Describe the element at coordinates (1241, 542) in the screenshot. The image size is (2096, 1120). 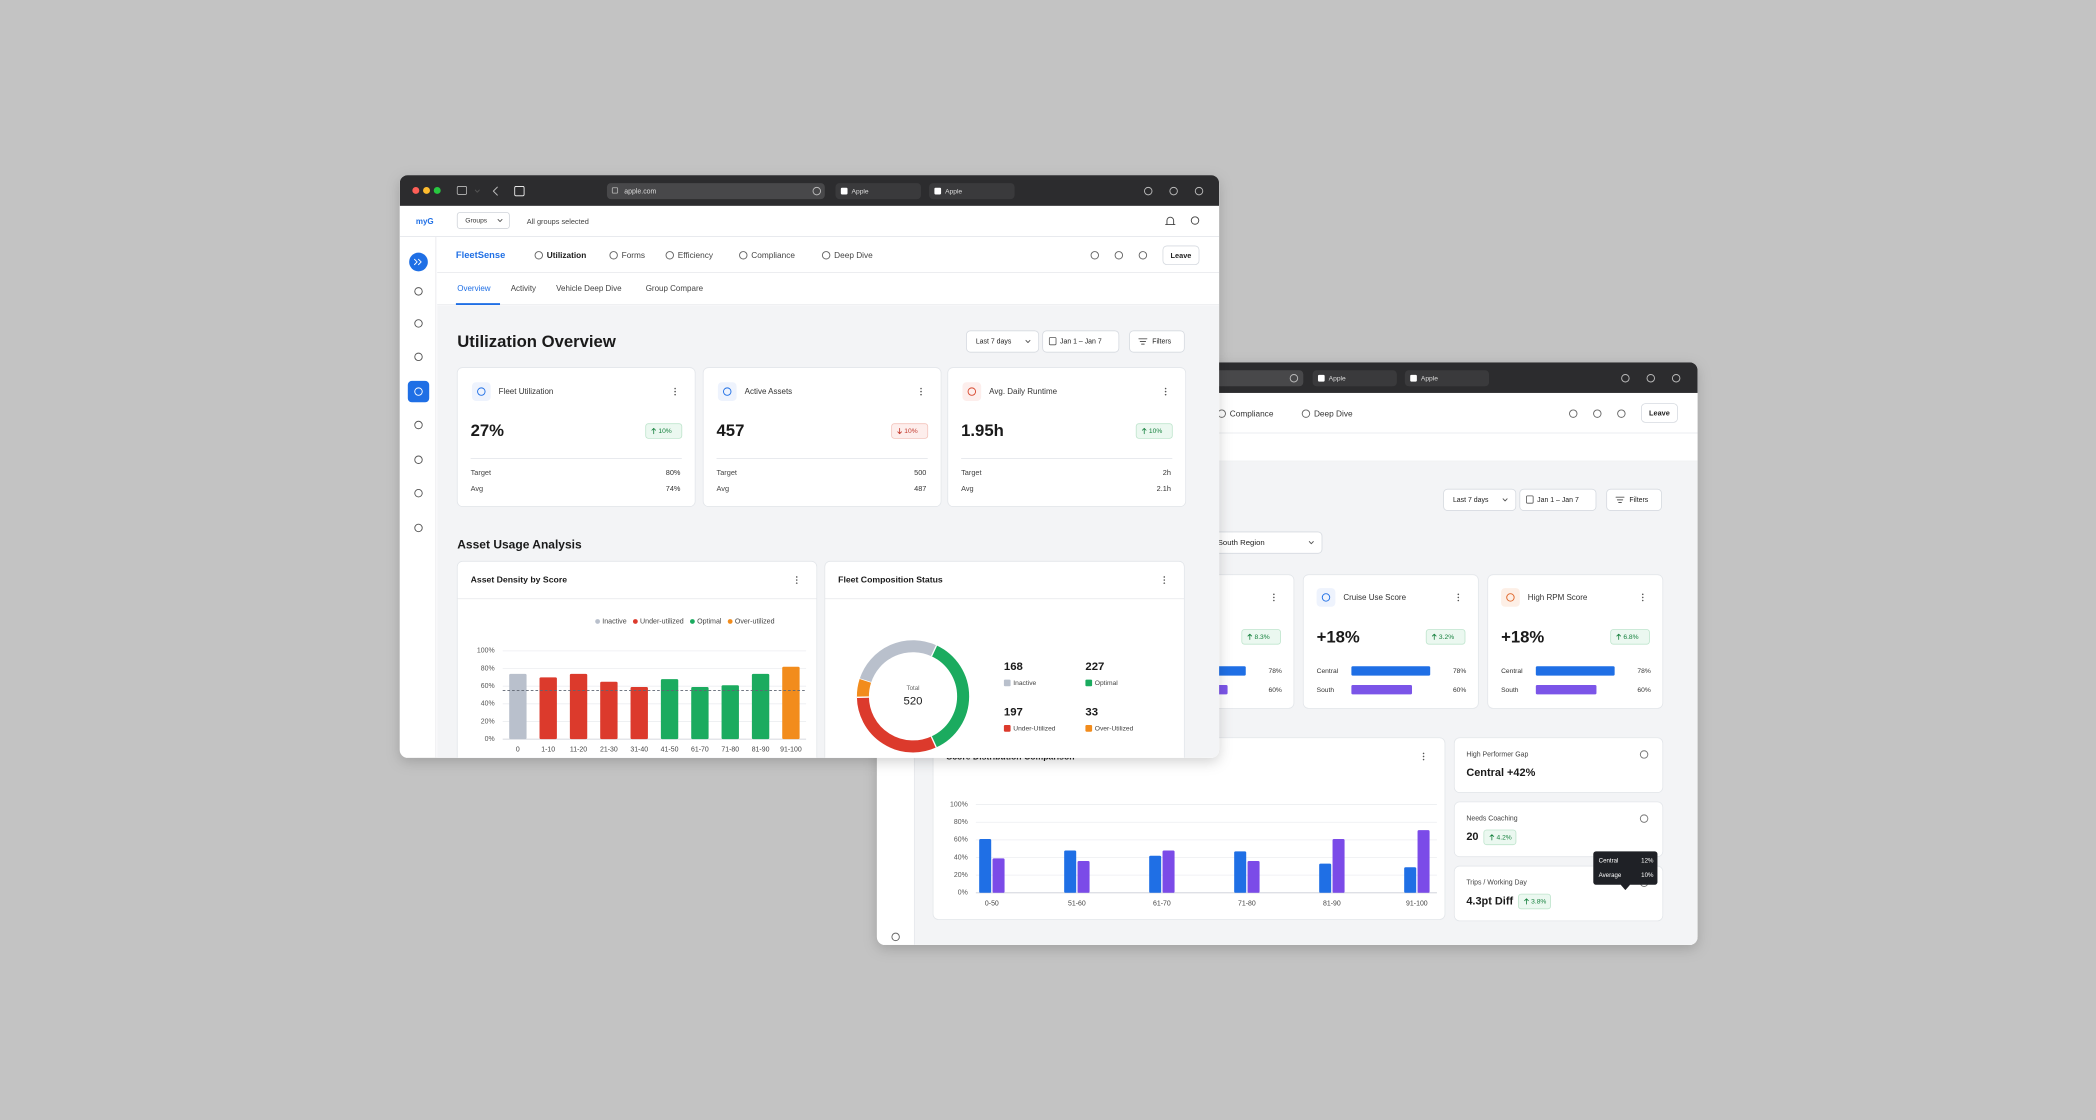
I see `region-label: South Region` at that location.